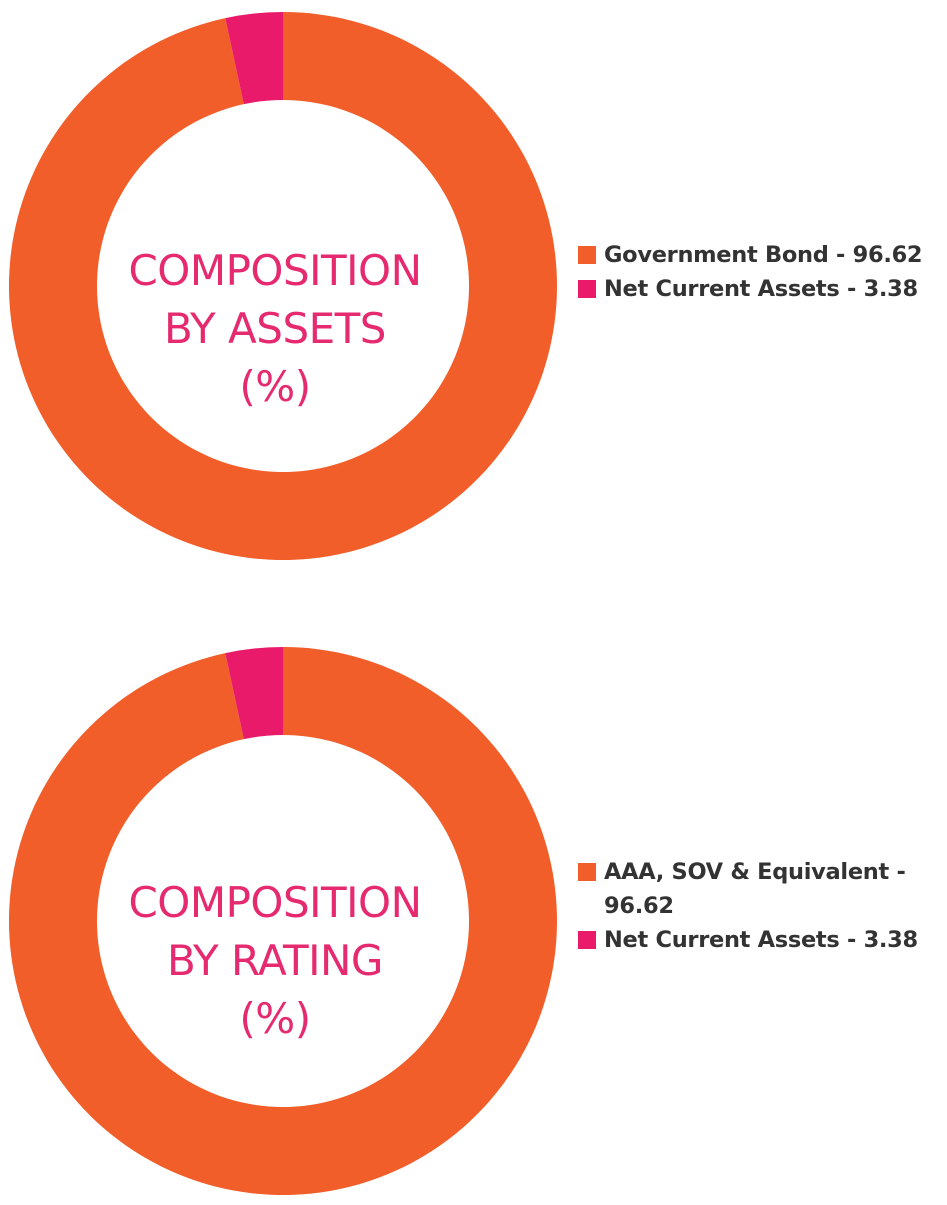 The height and width of the screenshot is (1205, 947). I want to click on legend-item-aaa-sov-equivalent: AAA, SOV & Equivalent - 96.62, so click(758, 889).